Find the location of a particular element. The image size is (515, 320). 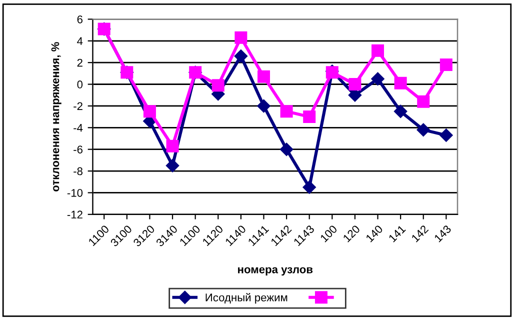

x-tick-label: 100 is located at coordinates (329, 233).